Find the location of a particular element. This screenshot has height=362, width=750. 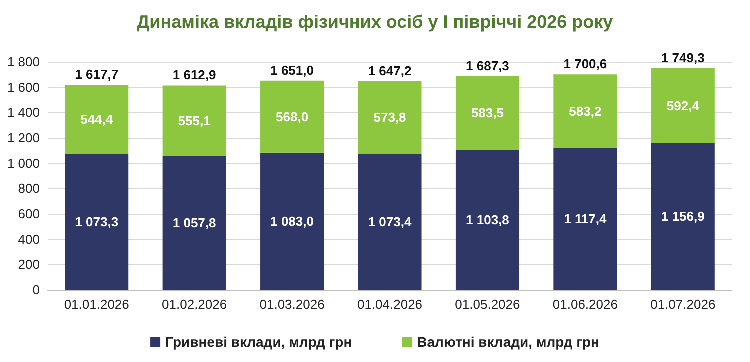

total-label: 1 617,7 is located at coordinates (97, 74).